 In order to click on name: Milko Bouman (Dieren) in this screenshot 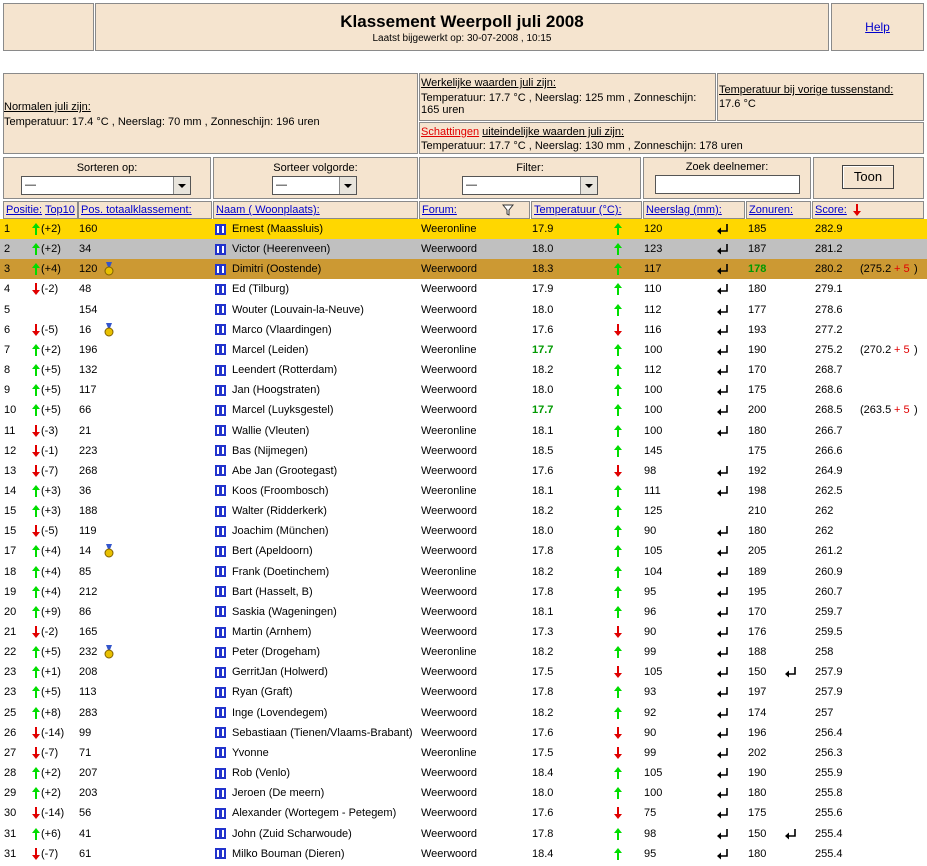, I will do `click(288, 853)`.